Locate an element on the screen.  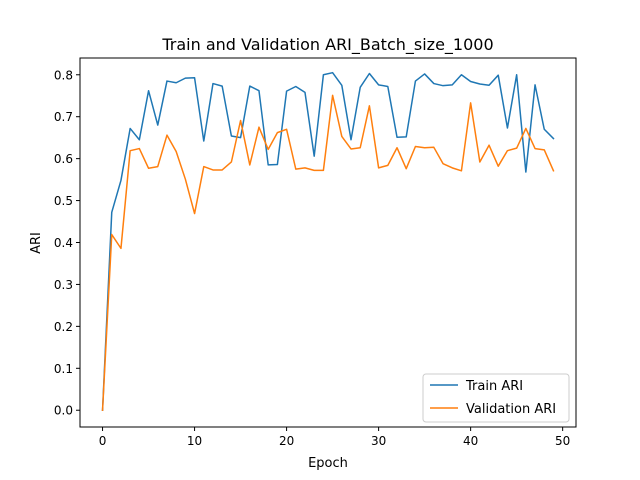
x-tick-label: 50 is located at coordinates (562, 441).